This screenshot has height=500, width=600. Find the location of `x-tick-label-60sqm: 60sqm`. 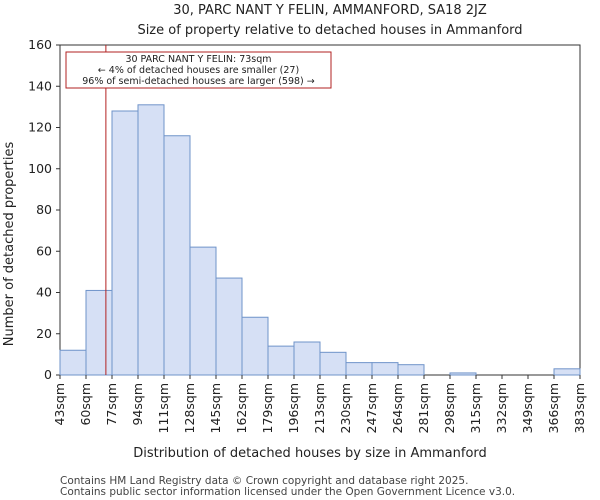

x-tick-label-60sqm: 60sqm is located at coordinates (85, 404).